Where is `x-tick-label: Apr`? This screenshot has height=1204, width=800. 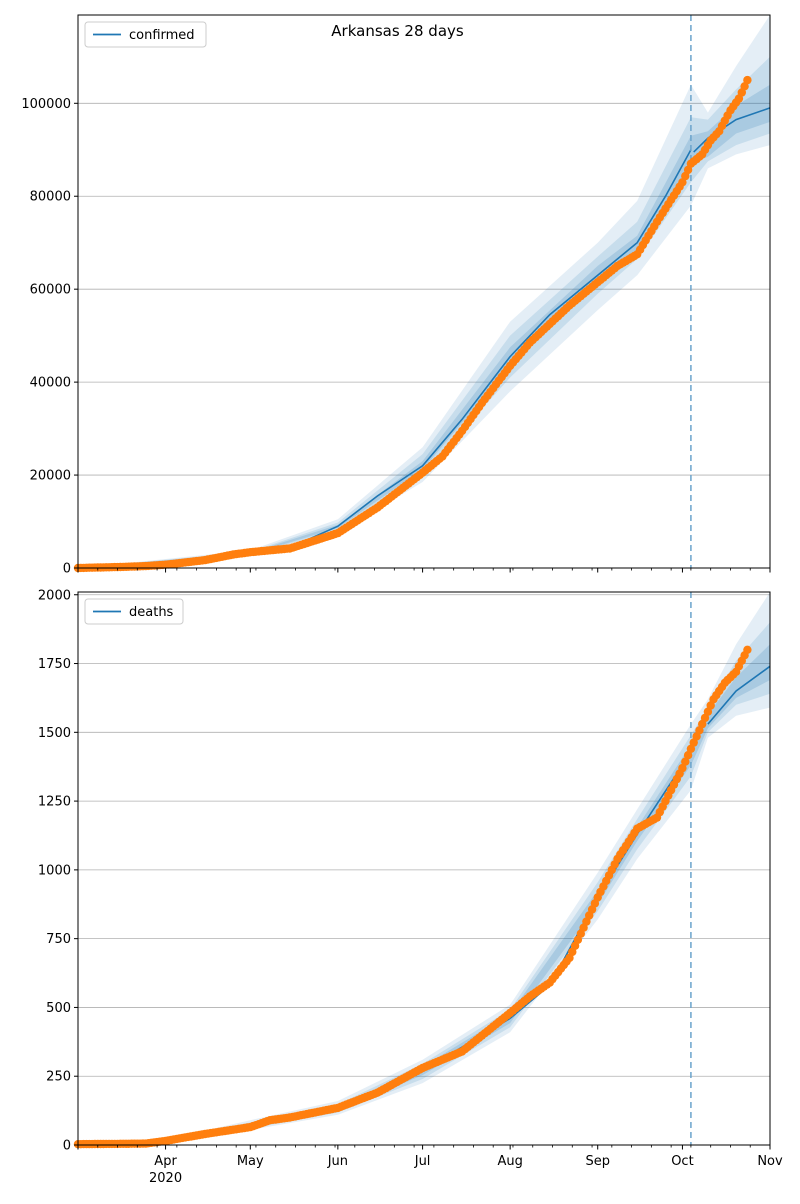
x-tick-label: Apr is located at coordinates (165, 1161).